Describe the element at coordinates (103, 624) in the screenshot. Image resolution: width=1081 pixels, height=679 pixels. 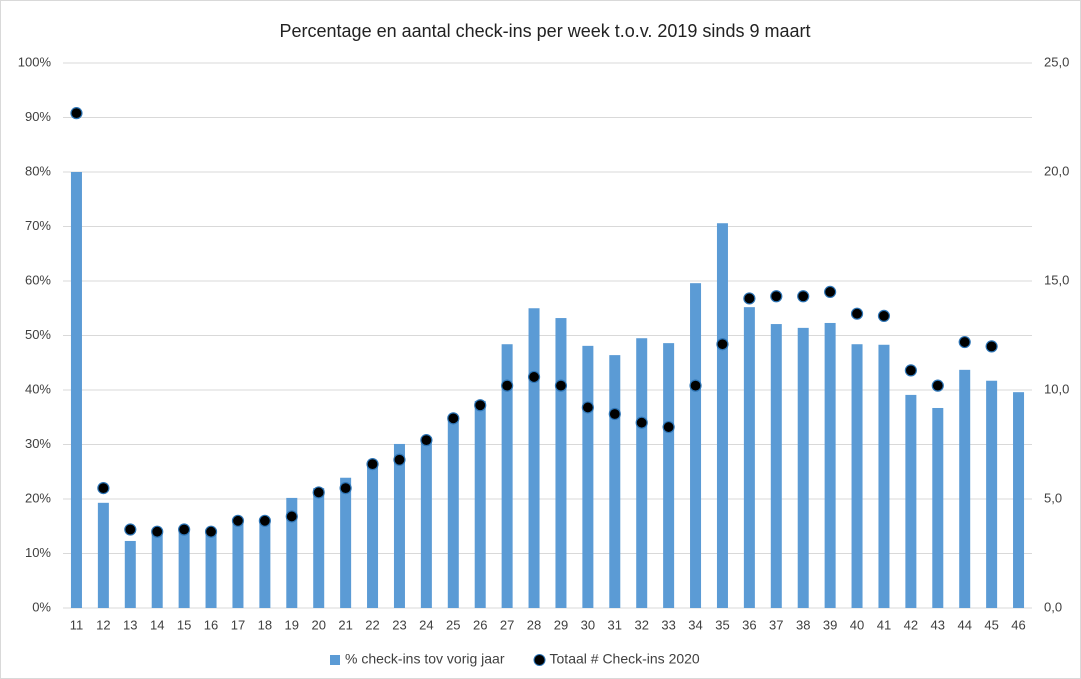
I see `x-tick-label: 12` at that location.